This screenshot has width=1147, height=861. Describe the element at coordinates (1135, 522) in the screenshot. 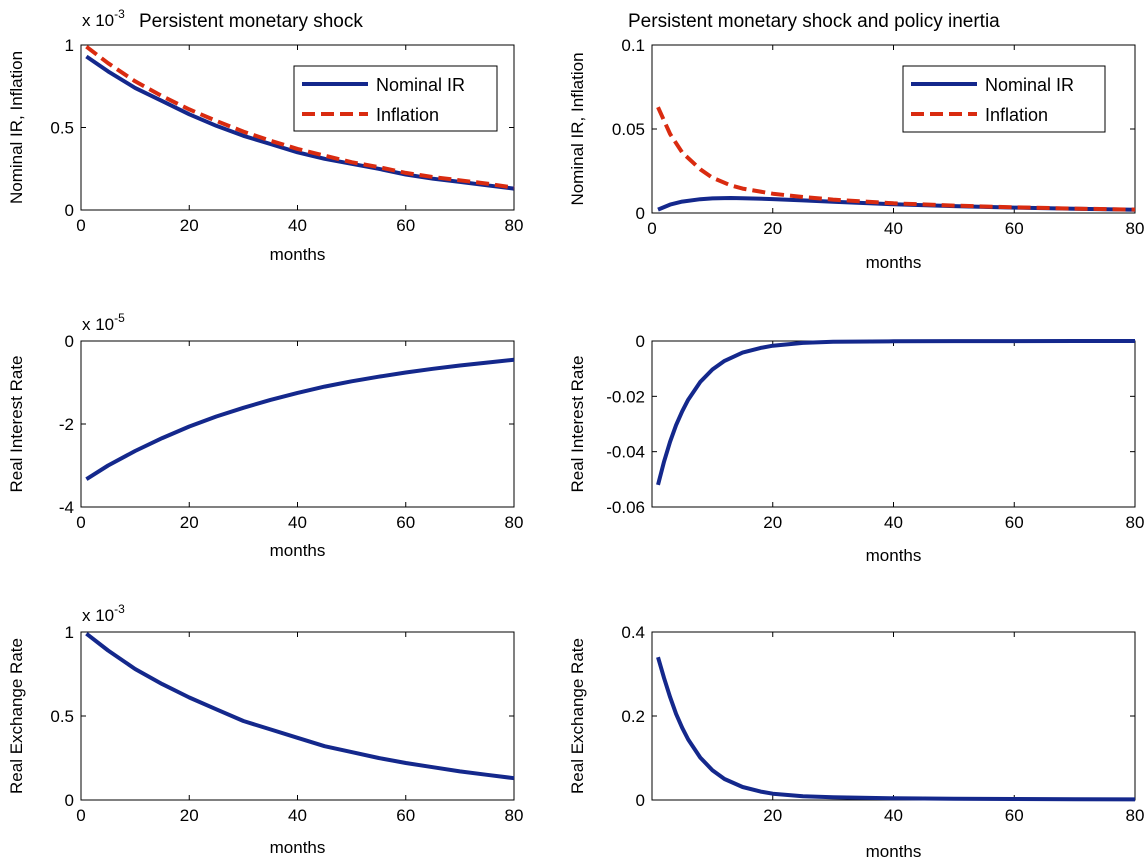

I see `x-tick-label-p4-3: 80` at that location.